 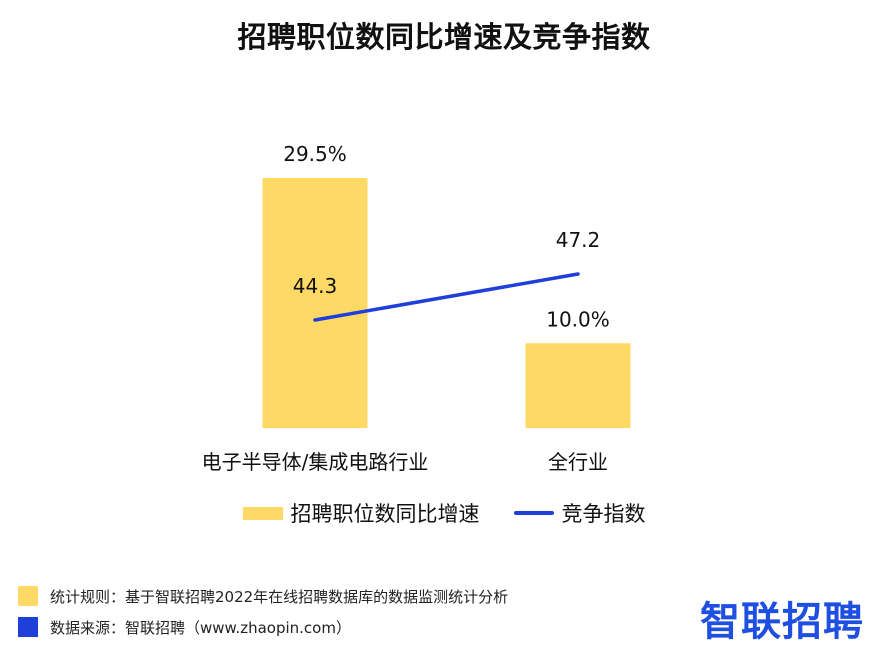 I want to click on line-data-label: 47.2, so click(x=578, y=240).